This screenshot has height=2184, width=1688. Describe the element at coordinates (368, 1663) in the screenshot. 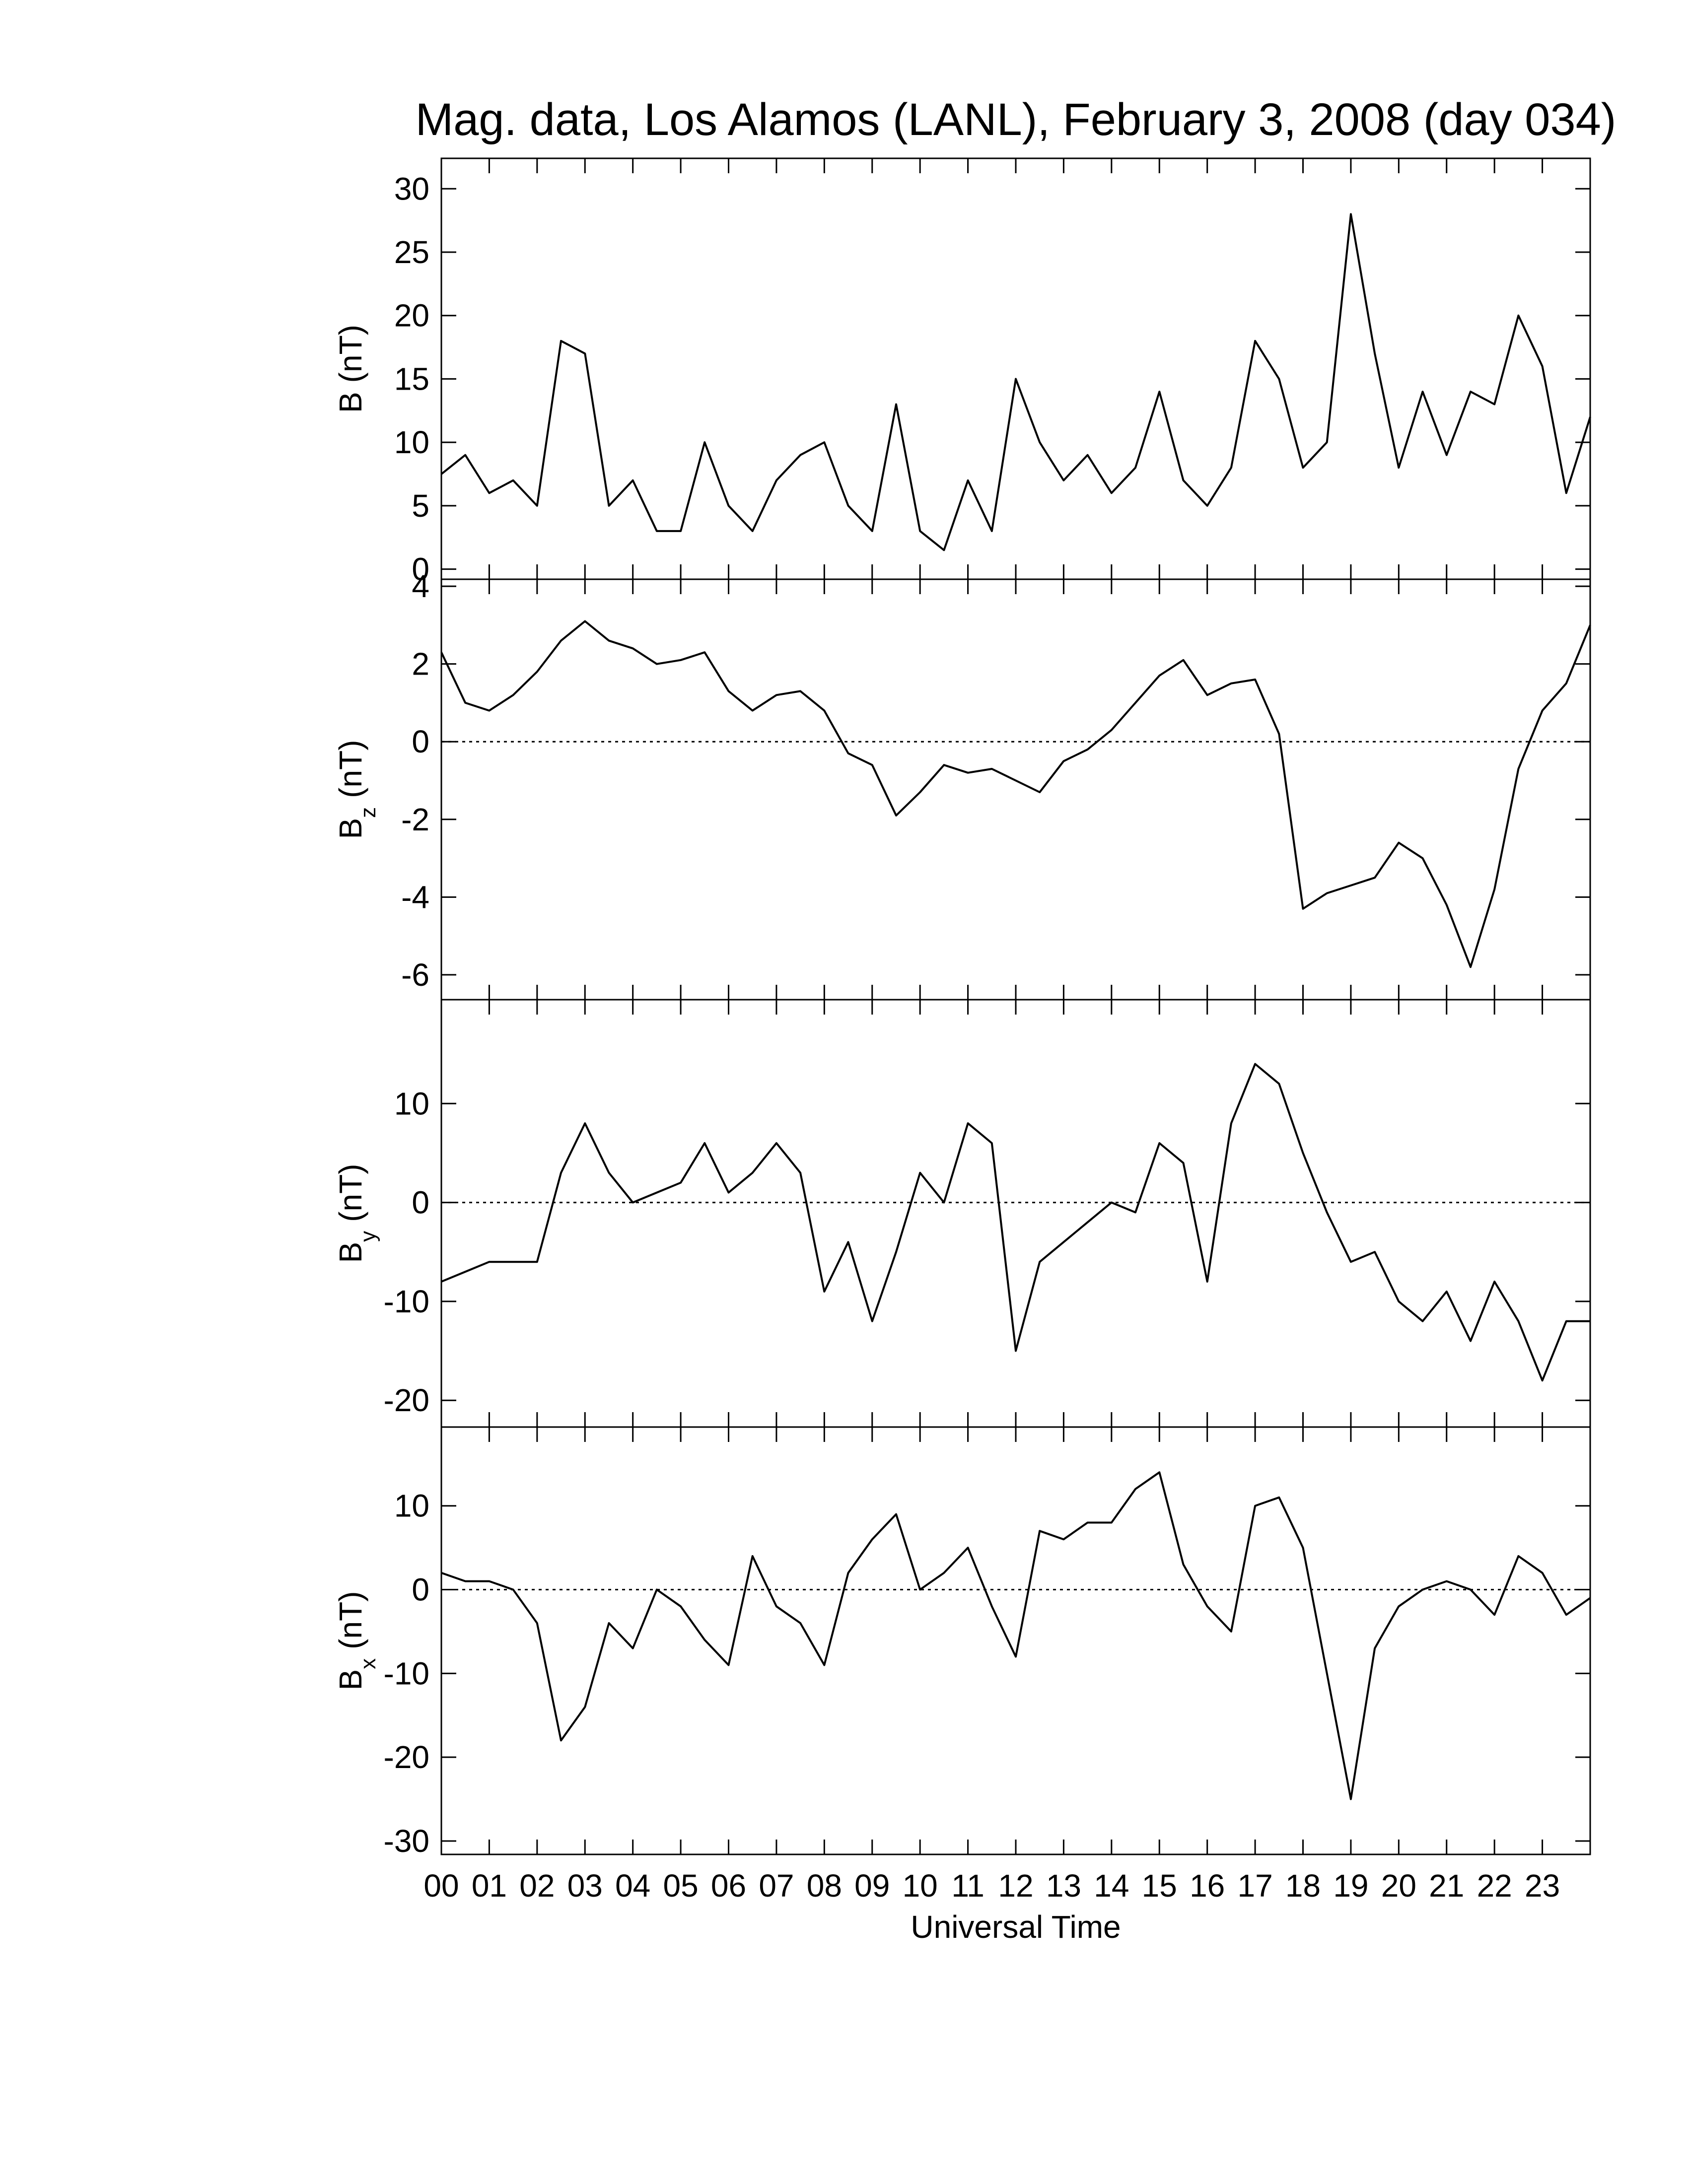

I see `y-label-subscript: x` at that location.